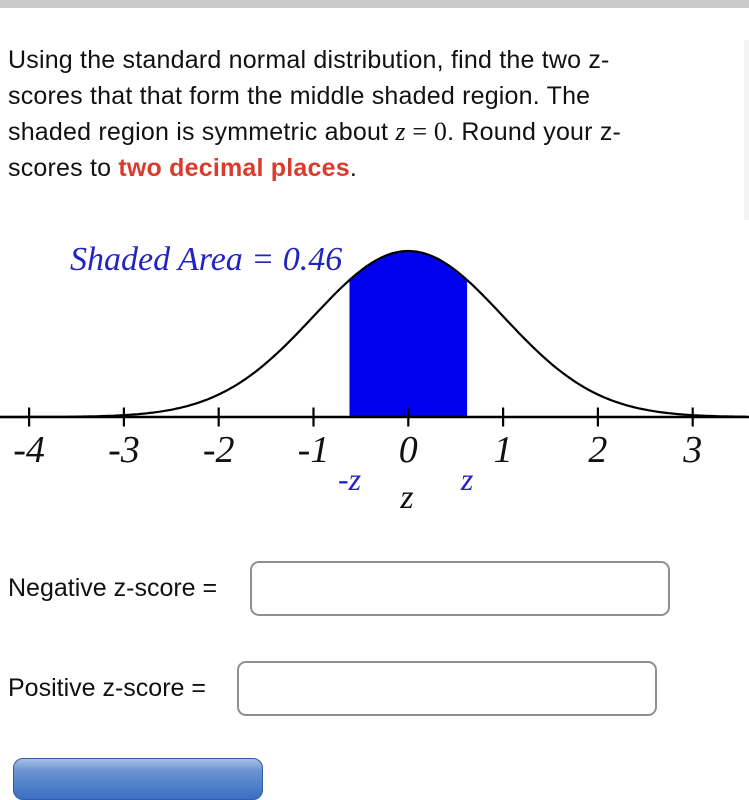 Image resolution: width=749 pixels, height=800 pixels. What do you see at coordinates (406, 497) in the screenshot?
I see `axis-variable-label: z` at bounding box center [406, 497].